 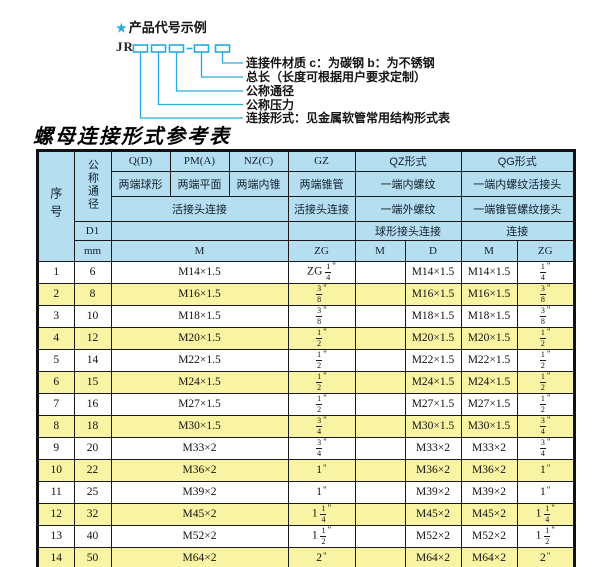 I want to click on table-row: 13 40 M52×2 1 1 2 " M52×2 M52×2 1 1 2 ", so click(x=306, y=536).